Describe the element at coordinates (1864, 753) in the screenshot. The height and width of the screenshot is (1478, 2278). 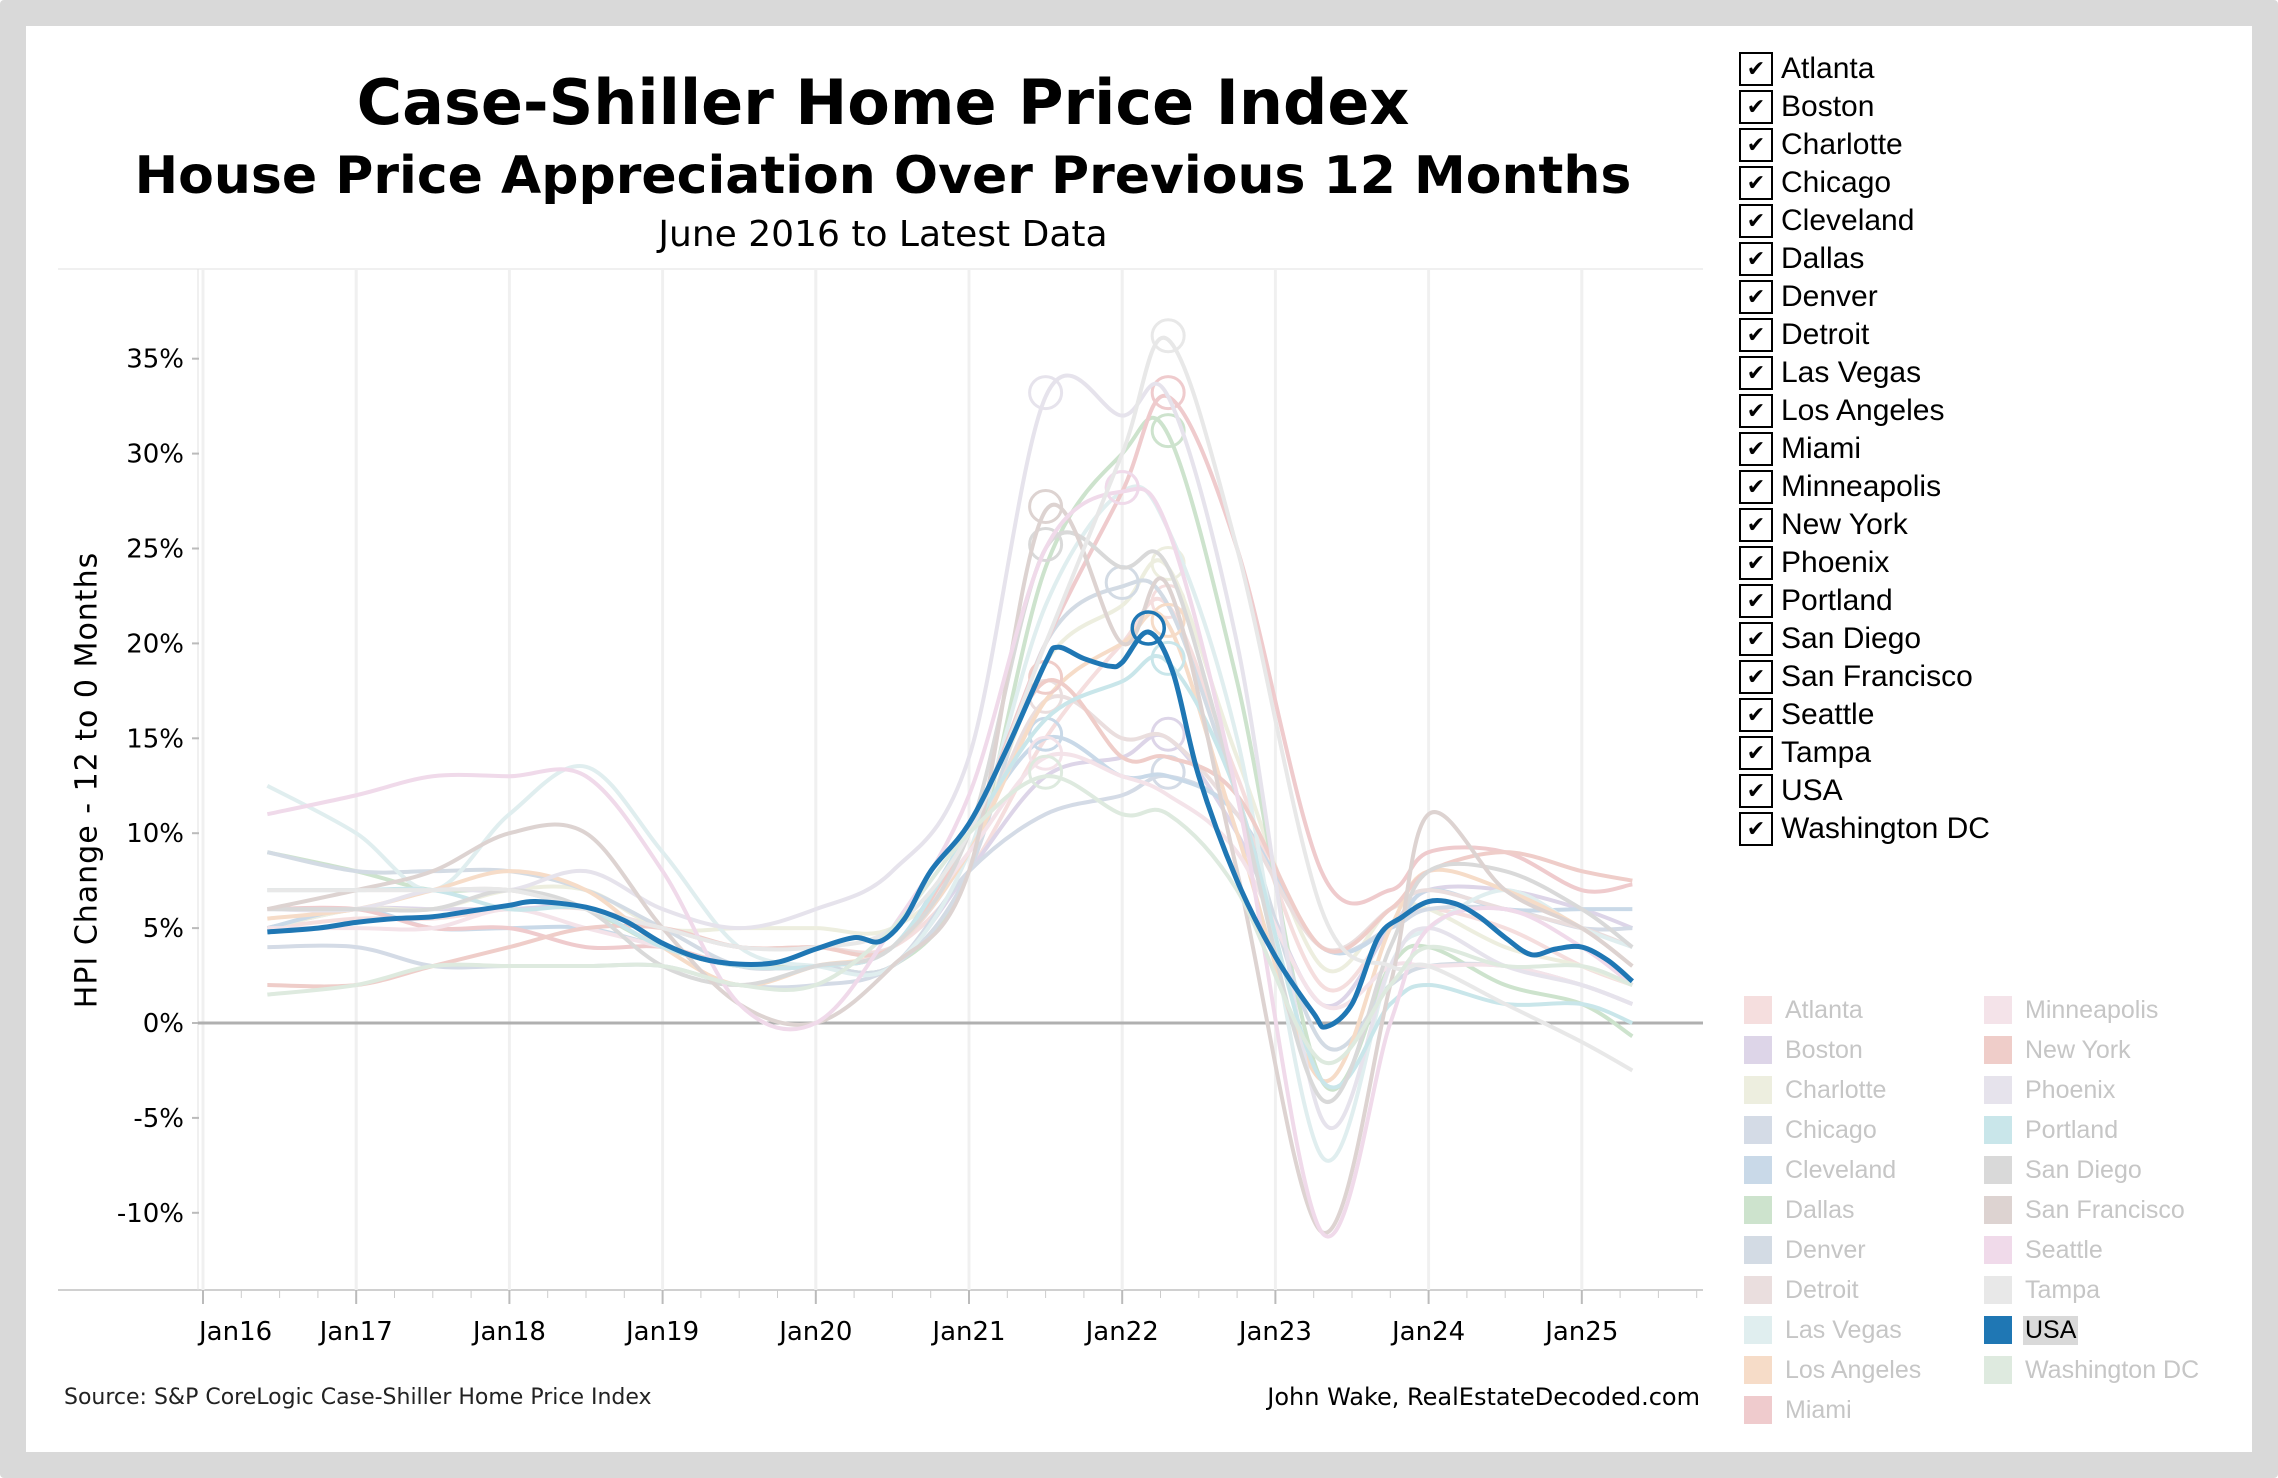
I see `filter-checkbox-tampa: ✔ Tampa` at that location.